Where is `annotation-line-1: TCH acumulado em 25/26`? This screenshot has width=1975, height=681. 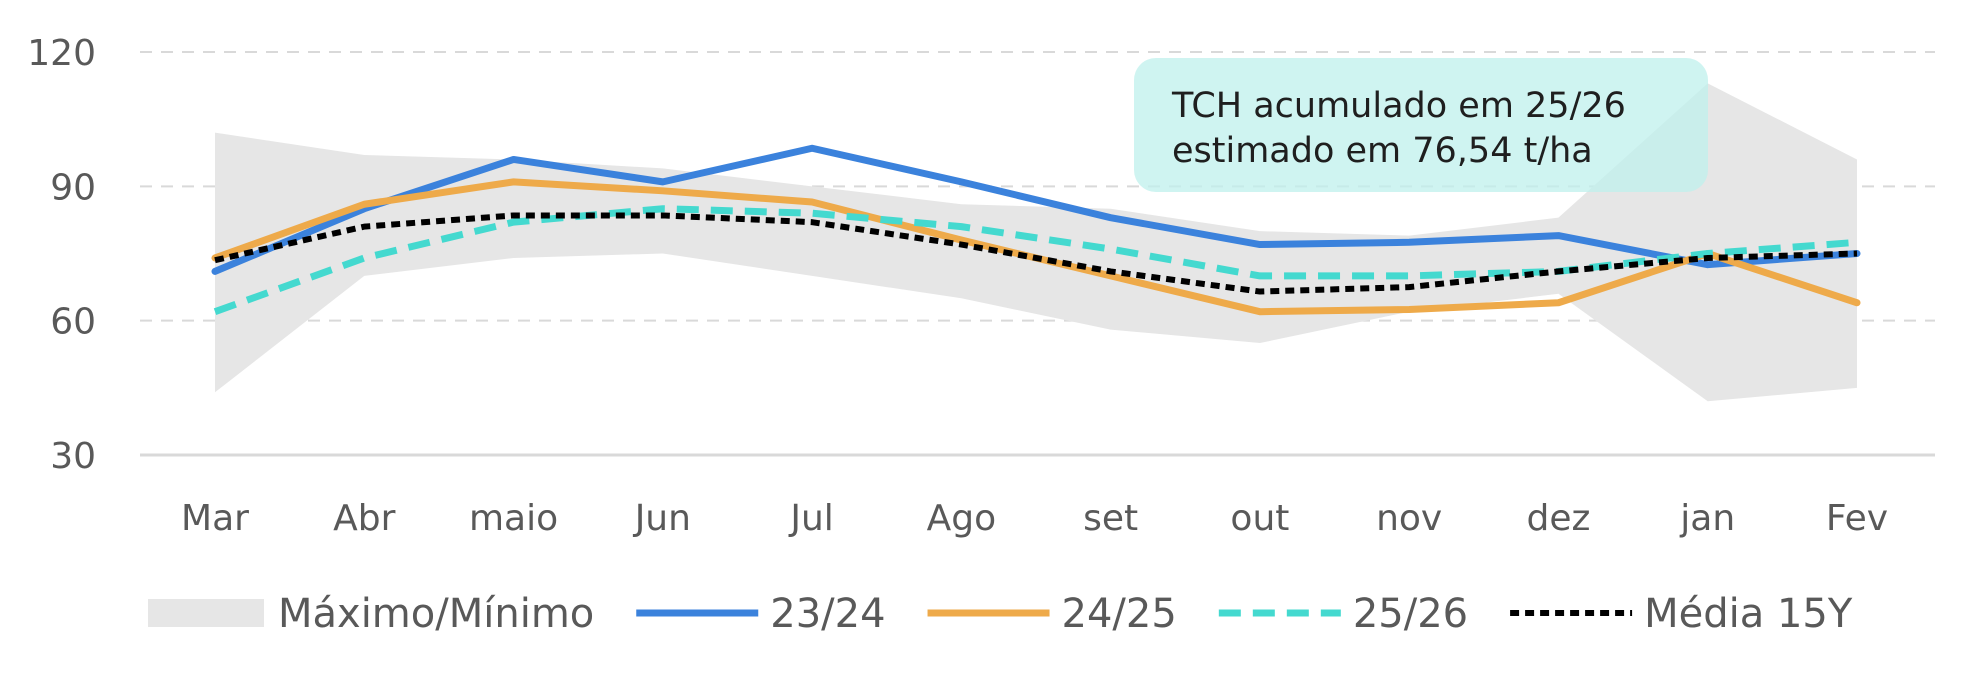
annotation-line-1: TCH acumulado em 25/26 is located at coordinates (1398, 106).